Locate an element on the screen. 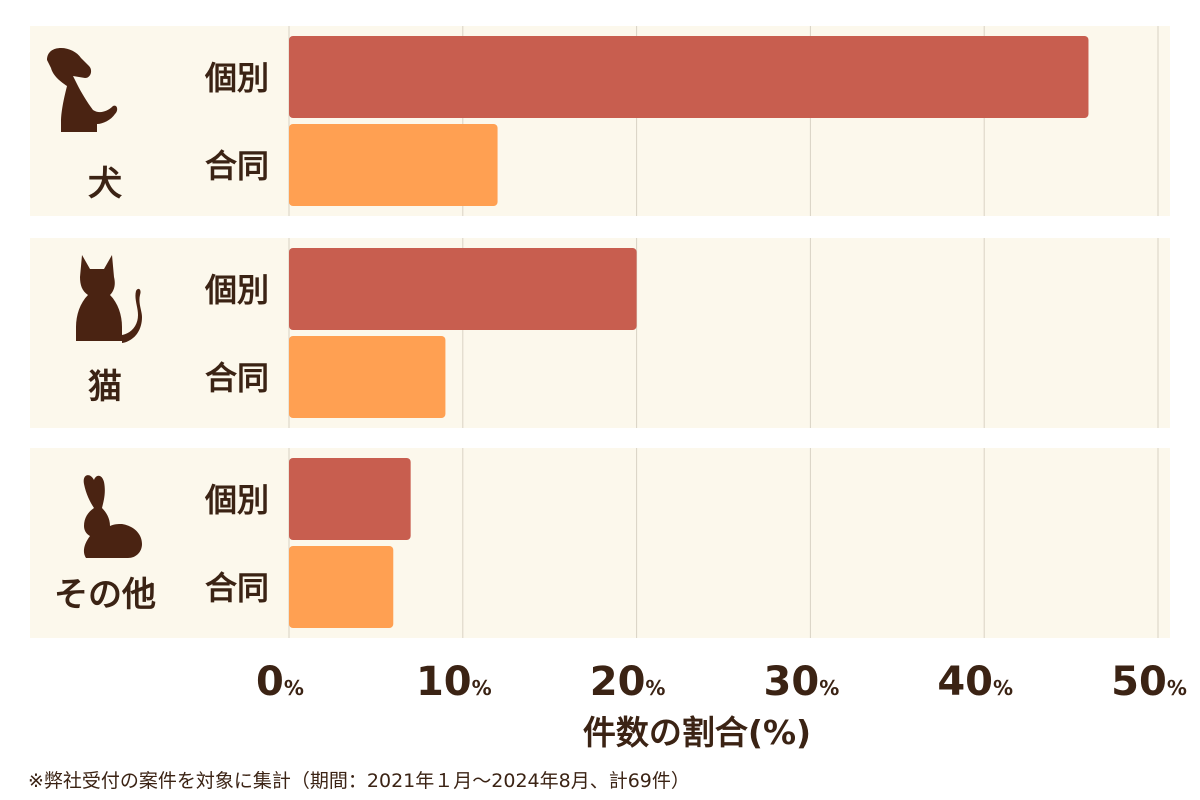 This screenshot has height=800, width=1200. cat-icon is located at coordinates (109, 299).